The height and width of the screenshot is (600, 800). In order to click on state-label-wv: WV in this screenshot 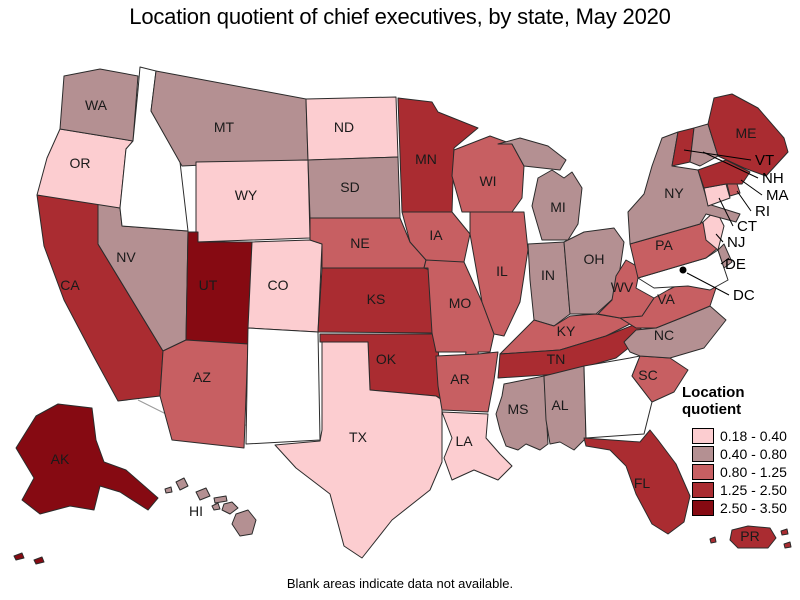, I will do `click(622, 287)`.